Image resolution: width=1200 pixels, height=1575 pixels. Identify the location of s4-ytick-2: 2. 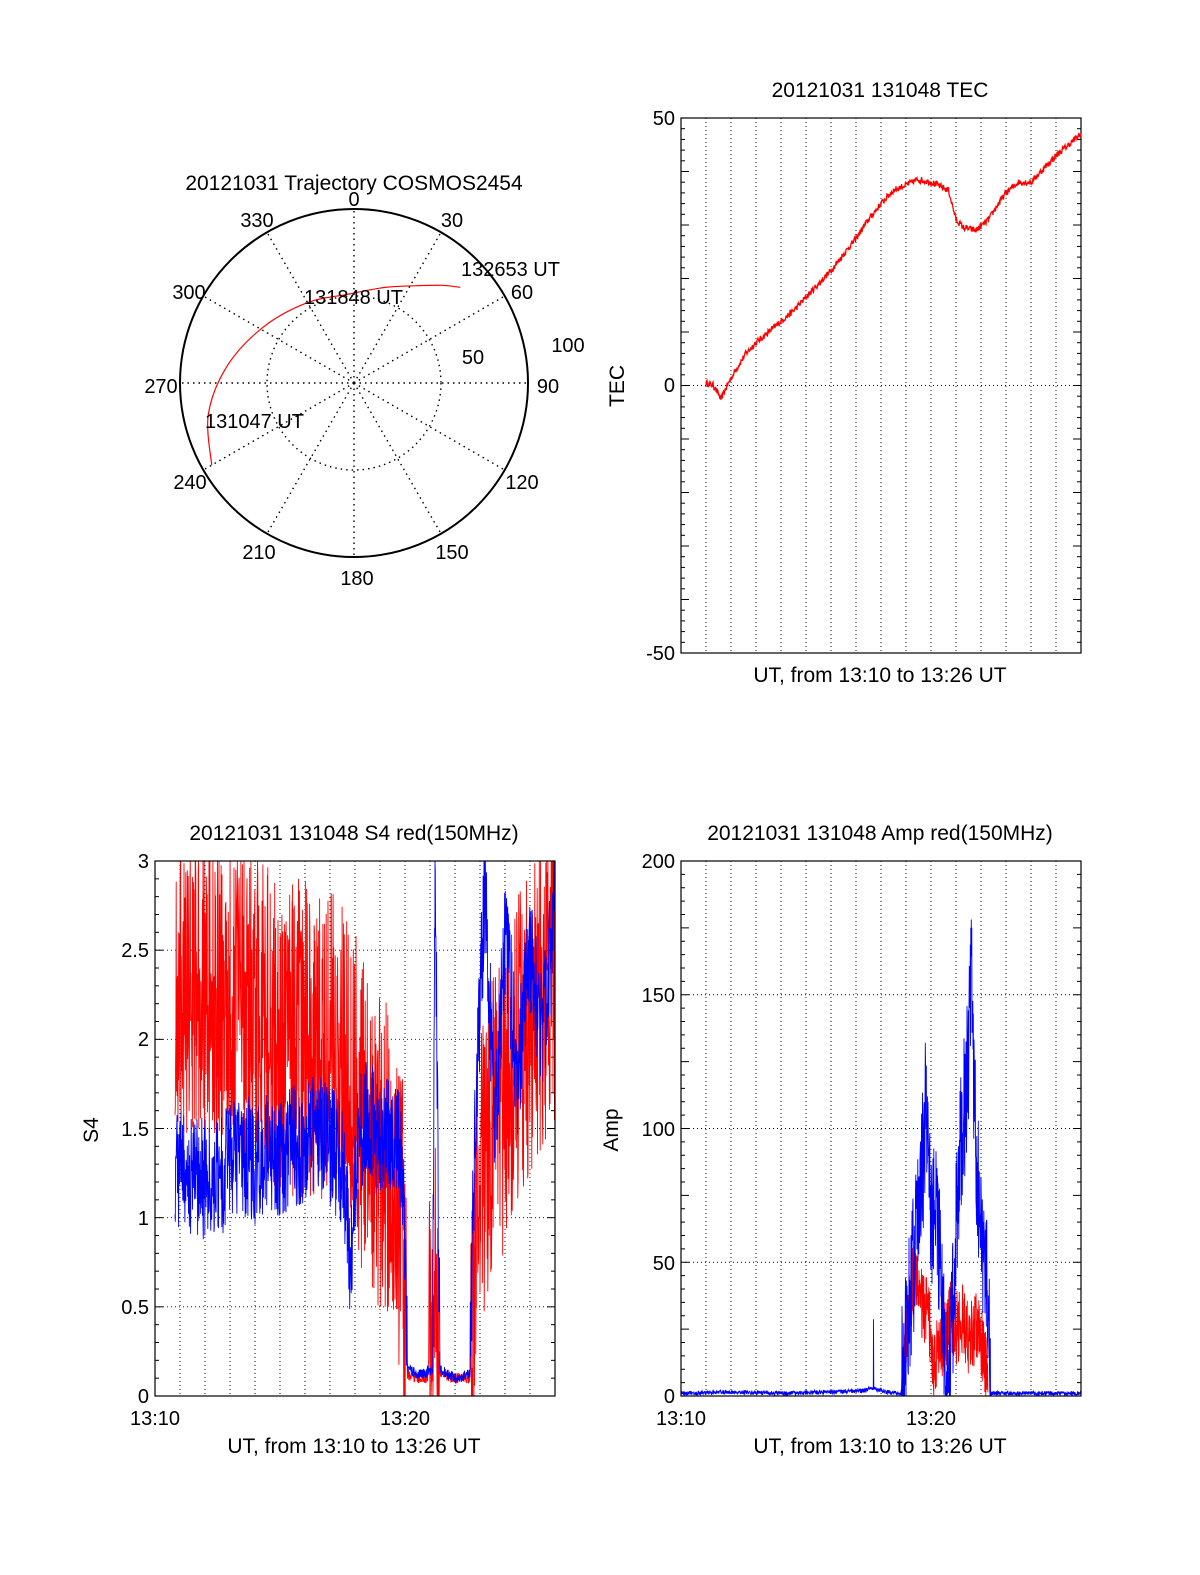
(143, 1040).